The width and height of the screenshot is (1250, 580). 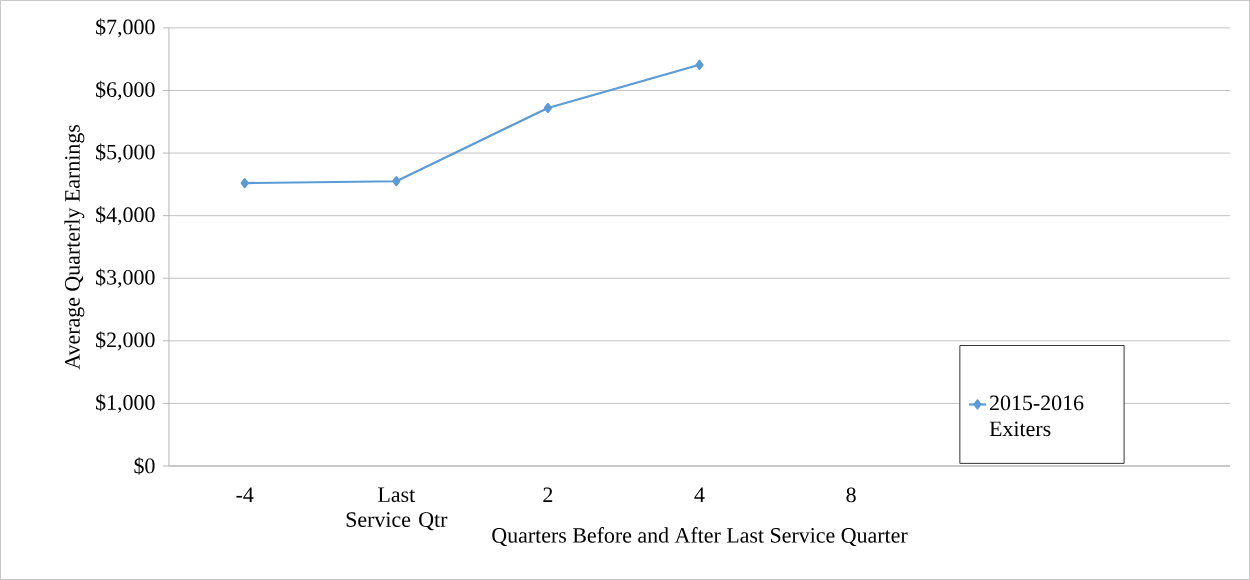 I want to click on x-axis-title: Quarters Before and After Last Service Quarter, so click(x=700, y=537).